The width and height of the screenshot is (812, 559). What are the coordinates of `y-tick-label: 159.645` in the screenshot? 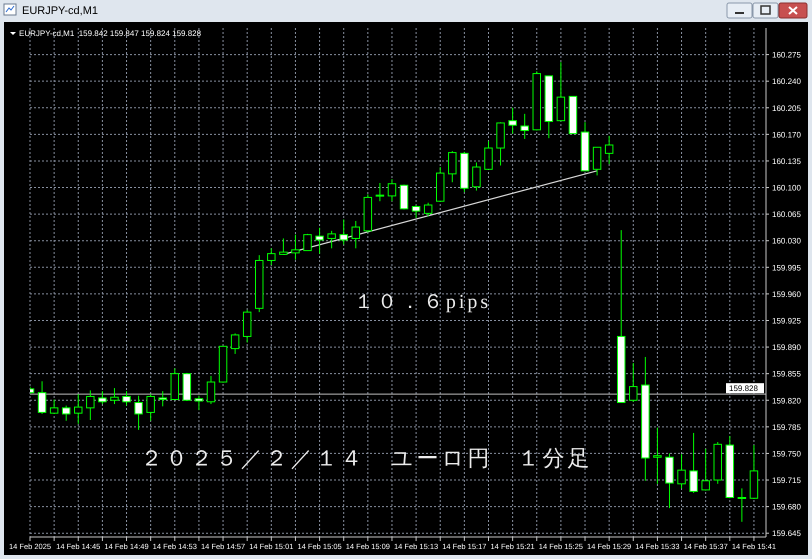 It's located at (787, 533).